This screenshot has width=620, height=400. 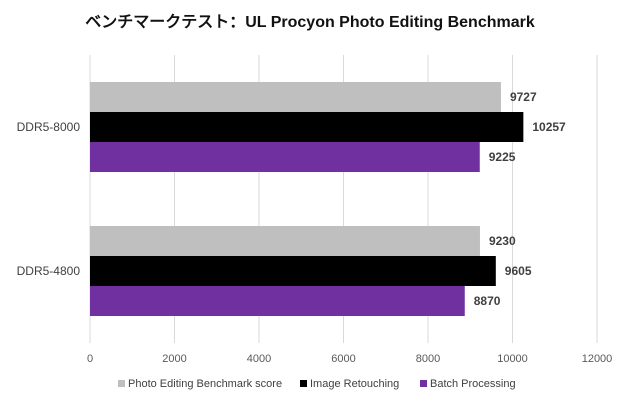 I want to click on data-label: 9225, so click(x=502, y=157).